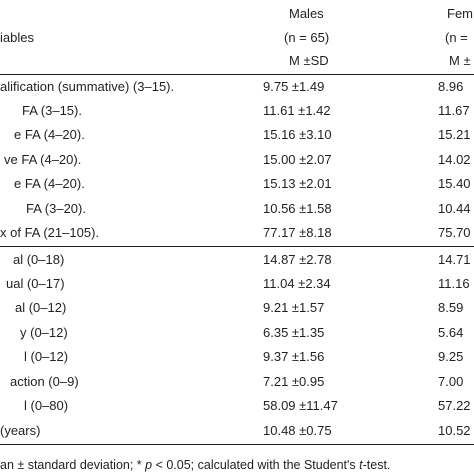 The image size is (474, 474). I want to click on row-label: alification (summative) (3–15)., so click(87, 86).